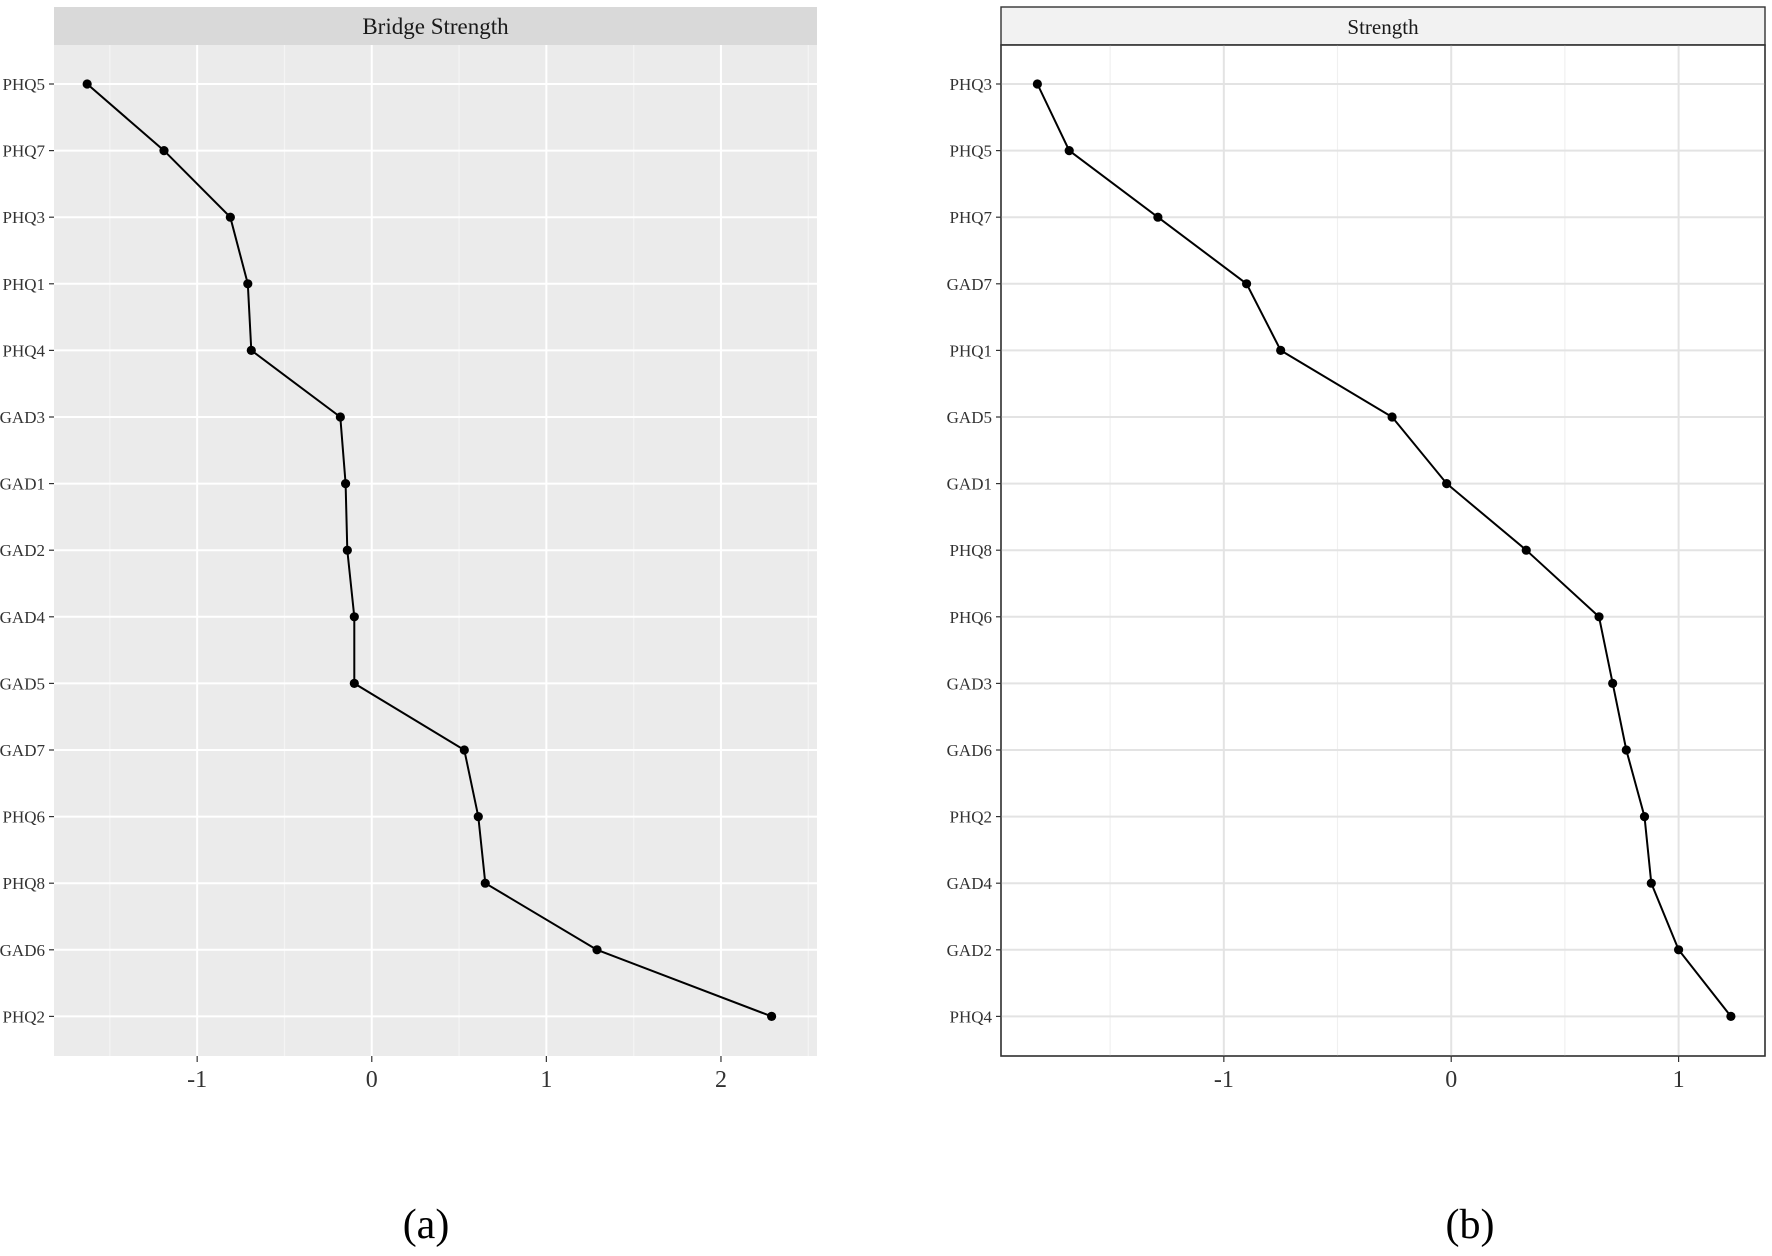 The height and width of the screenshot is (1256, 1772). Describe the element at coordinates (426, 1225) in the screenshot. I see `panel-caption: (a)` at that location.